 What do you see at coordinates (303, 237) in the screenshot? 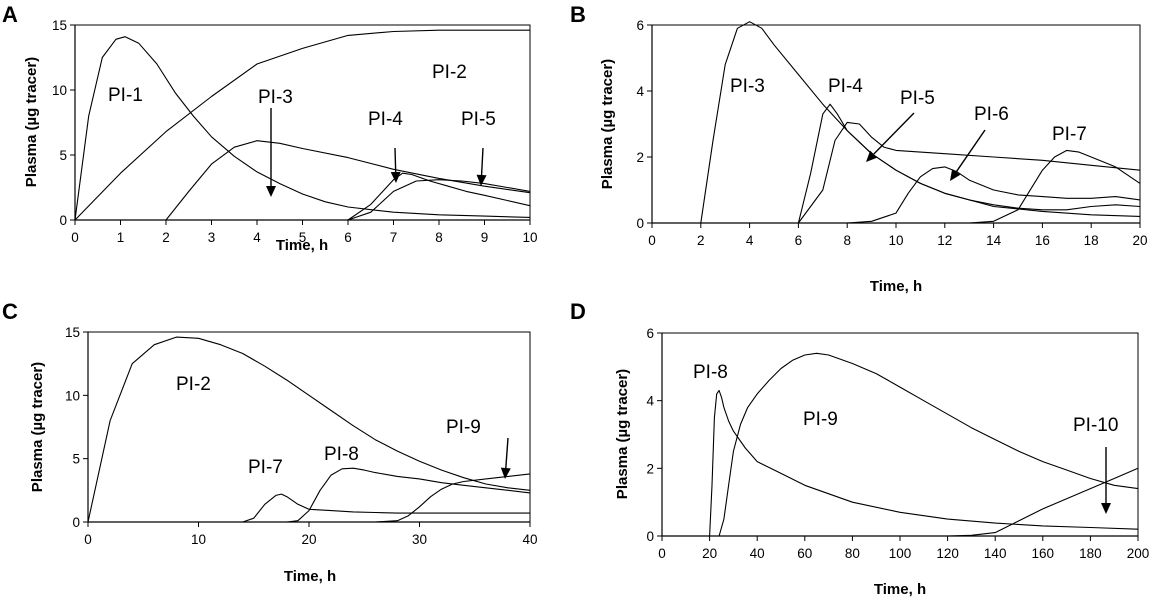
I see `x-tick-label: 5` at bounding box center [303, 237].